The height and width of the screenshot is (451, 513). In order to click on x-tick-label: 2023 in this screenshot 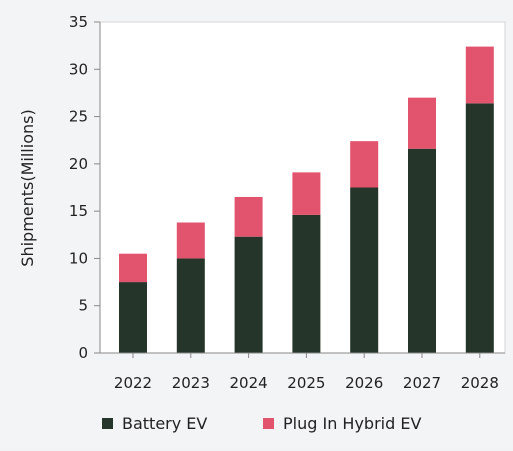, I will do `click(191, 383)`.